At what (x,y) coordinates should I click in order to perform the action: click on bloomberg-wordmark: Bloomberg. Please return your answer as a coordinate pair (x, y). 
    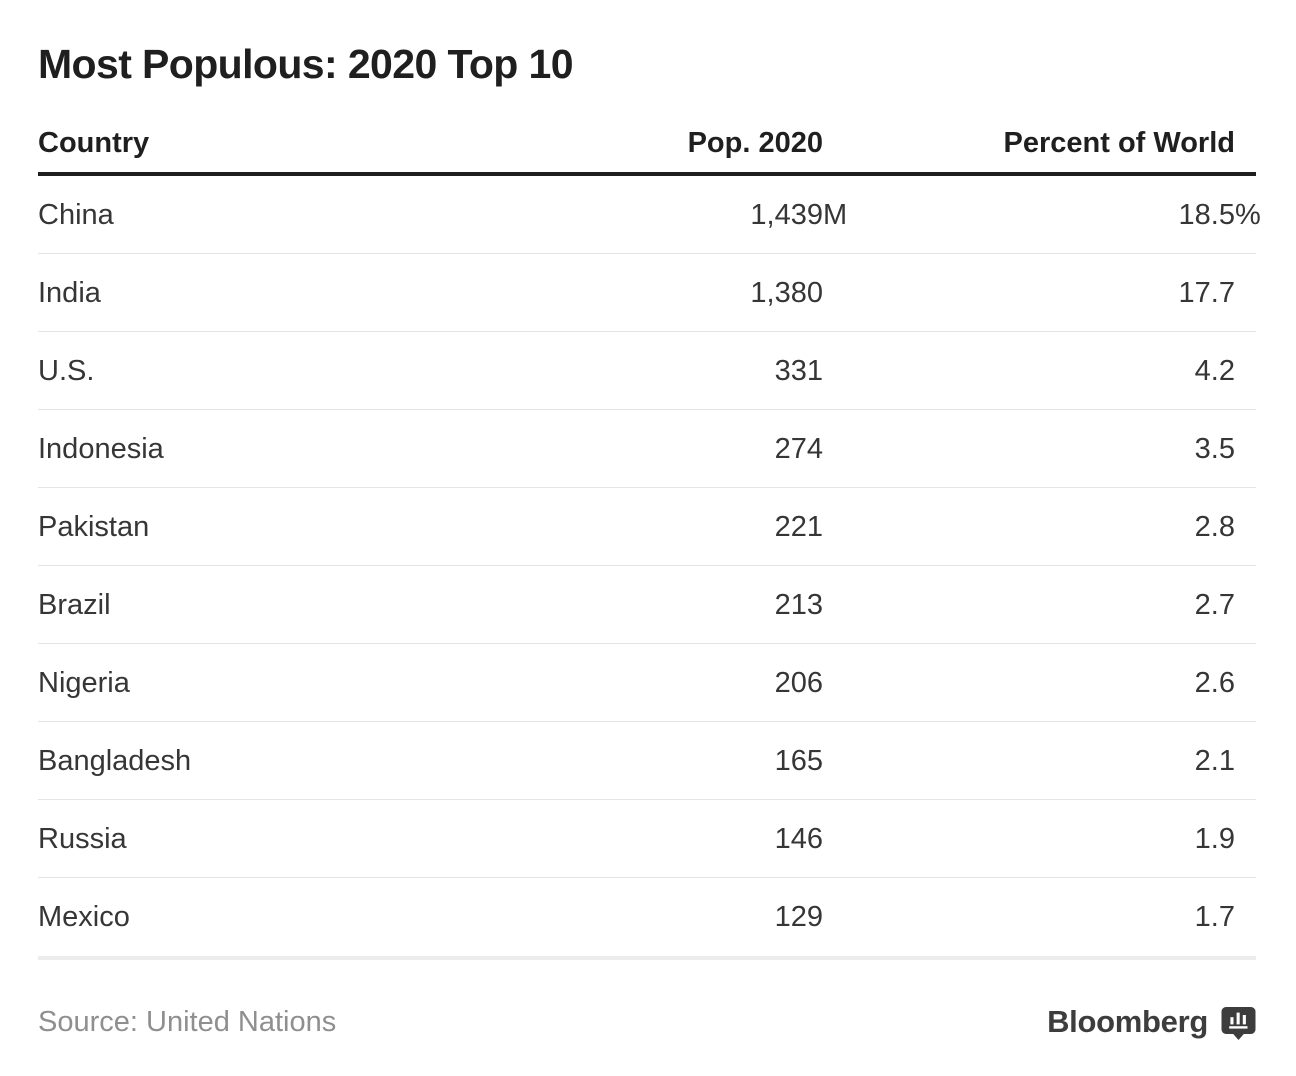
    Looking at the image, I should click on (1127, 1021).